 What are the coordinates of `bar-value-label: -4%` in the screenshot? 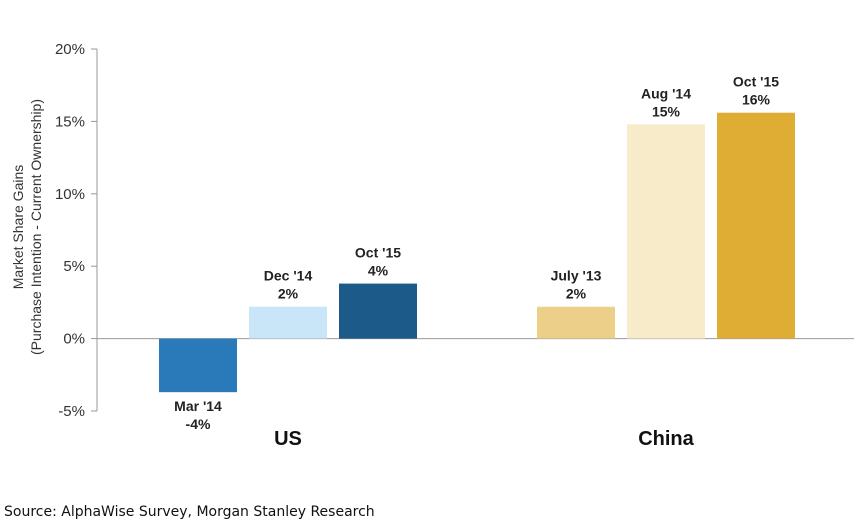 It's located at (198, 424).